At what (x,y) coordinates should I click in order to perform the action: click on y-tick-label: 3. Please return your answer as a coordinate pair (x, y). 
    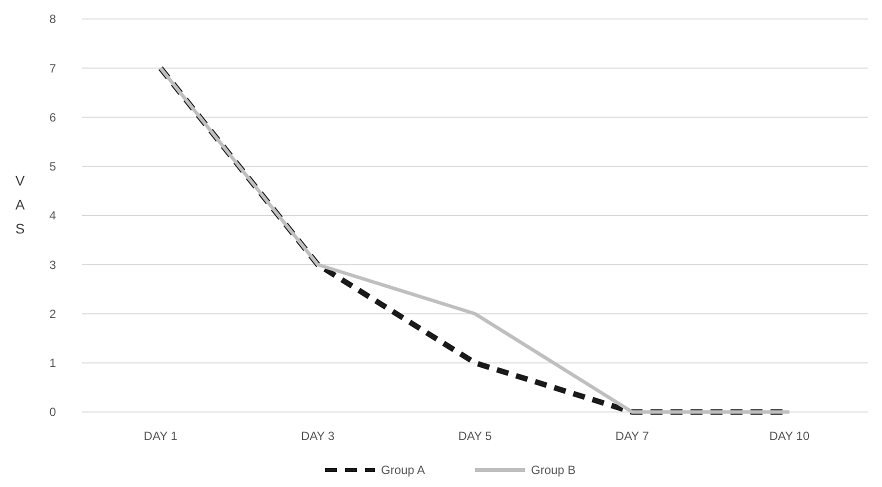
    Looking at the image, I should click on (52, 265).